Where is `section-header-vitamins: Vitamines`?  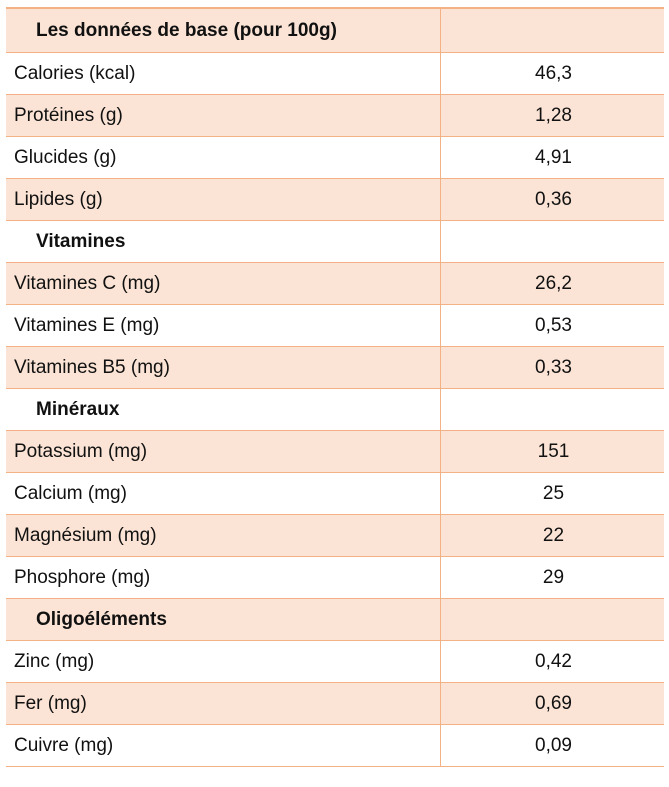
section-header-vitamins: Vitamines is located at coordinates (335, 241).